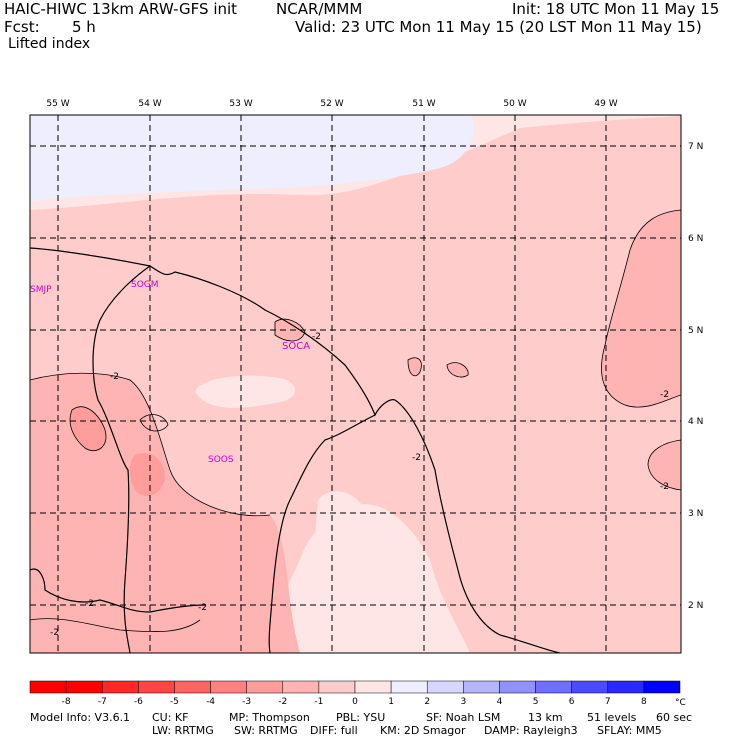 Image resolution: width=740 pixels, height=740 pixels. I want to click on lon-label: 55 W, so click(57, 104).